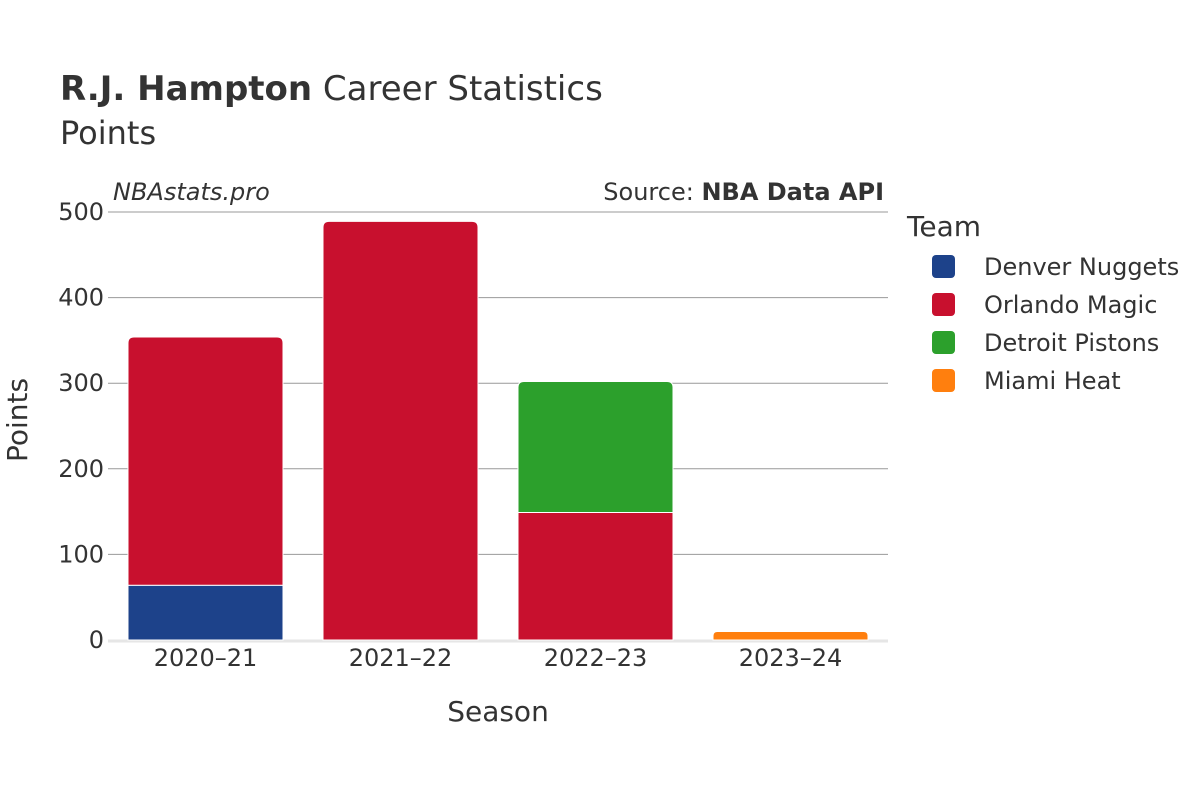 The image size is (1200, 800). I want to click on legend-item: Denver Nuggets, so click(1055, 267).